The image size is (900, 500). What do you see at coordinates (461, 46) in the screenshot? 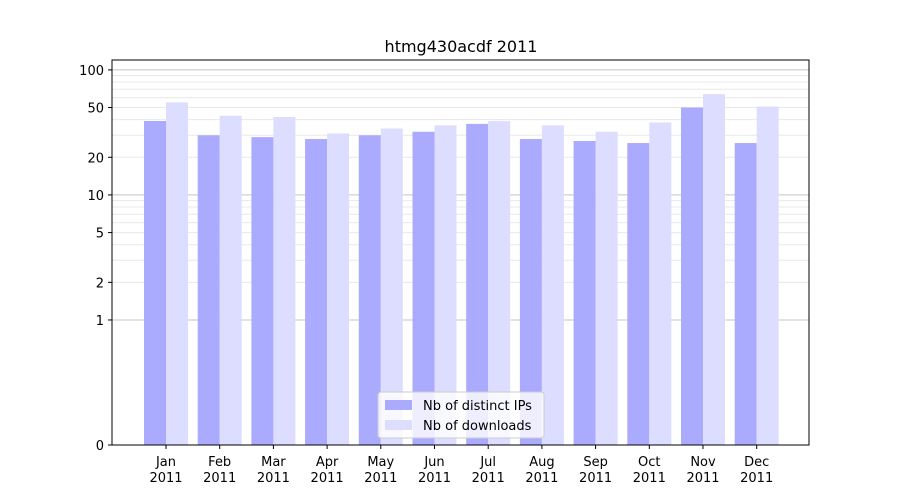
I see `chart-title: htmg430acdf 2011` at bounding box center [461, 46].